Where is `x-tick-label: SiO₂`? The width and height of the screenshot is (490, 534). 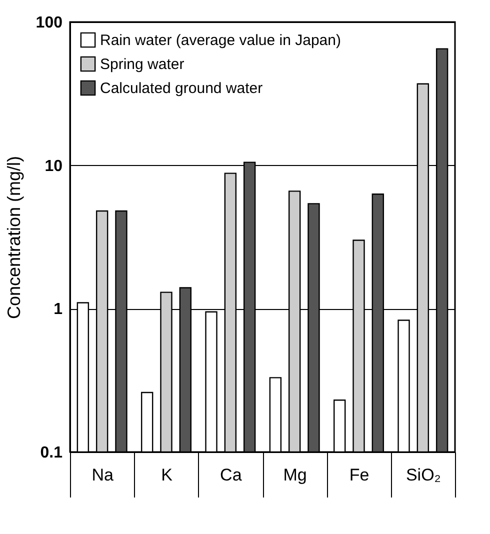 x-tick-label: SiO₂ is located at coordinates (423, 475).